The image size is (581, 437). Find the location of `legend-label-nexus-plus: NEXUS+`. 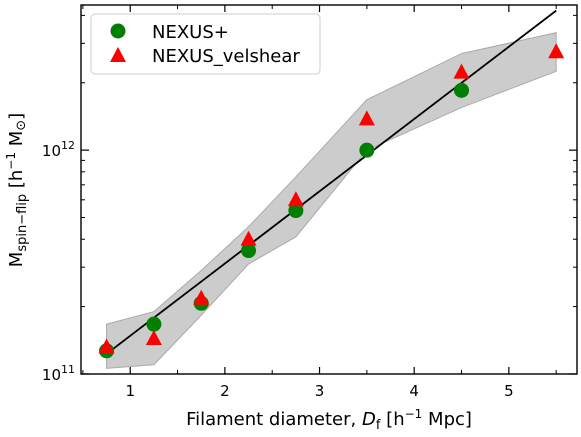

legend-label-nexus-plus: NEXUS+ is located at coordinates (190, 32).